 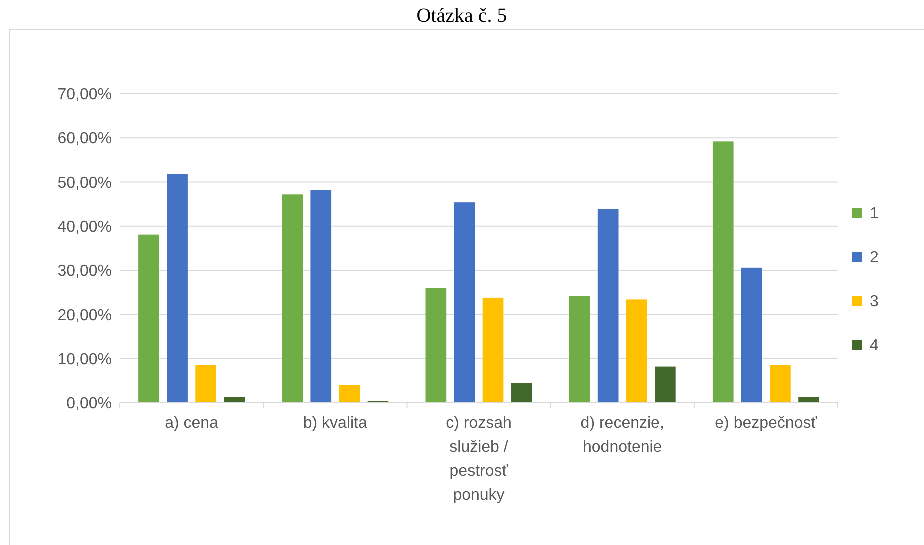 I want to click on y-tick-label: 50,00%, so click(x=85, y=183).